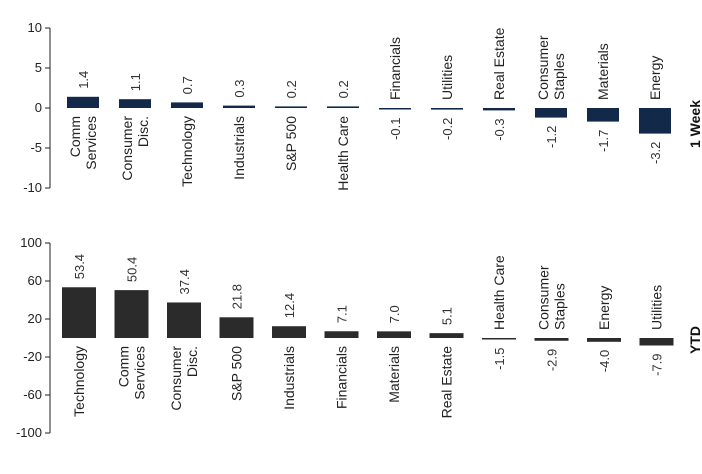 The image size is (702, 474). What do you see at coordinates (499, 292) in the screenshot?
I see `ytd-category-label: Health Care` at bounding box center [499, 292].